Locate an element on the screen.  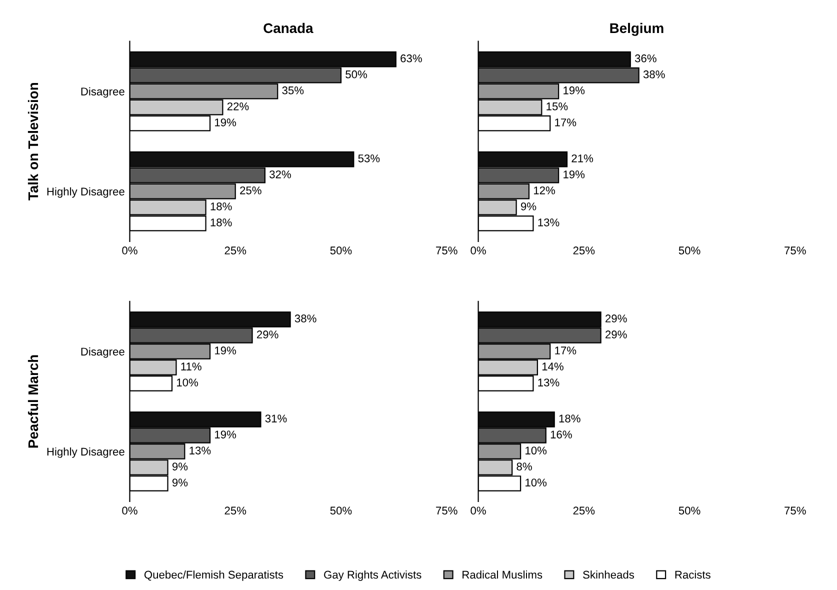
data-label: 12% is located at coordinates (544, 190).